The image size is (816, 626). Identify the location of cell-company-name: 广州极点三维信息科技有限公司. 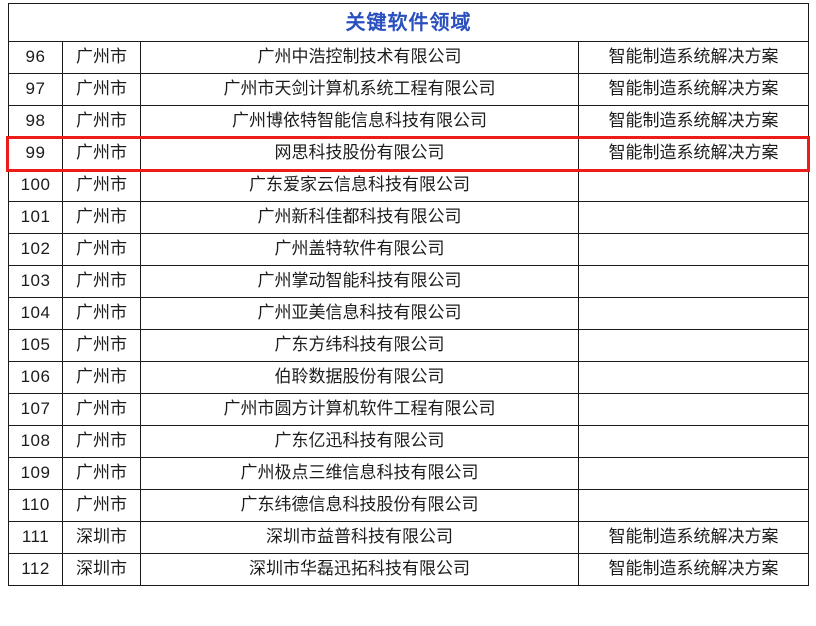
(359, 473).